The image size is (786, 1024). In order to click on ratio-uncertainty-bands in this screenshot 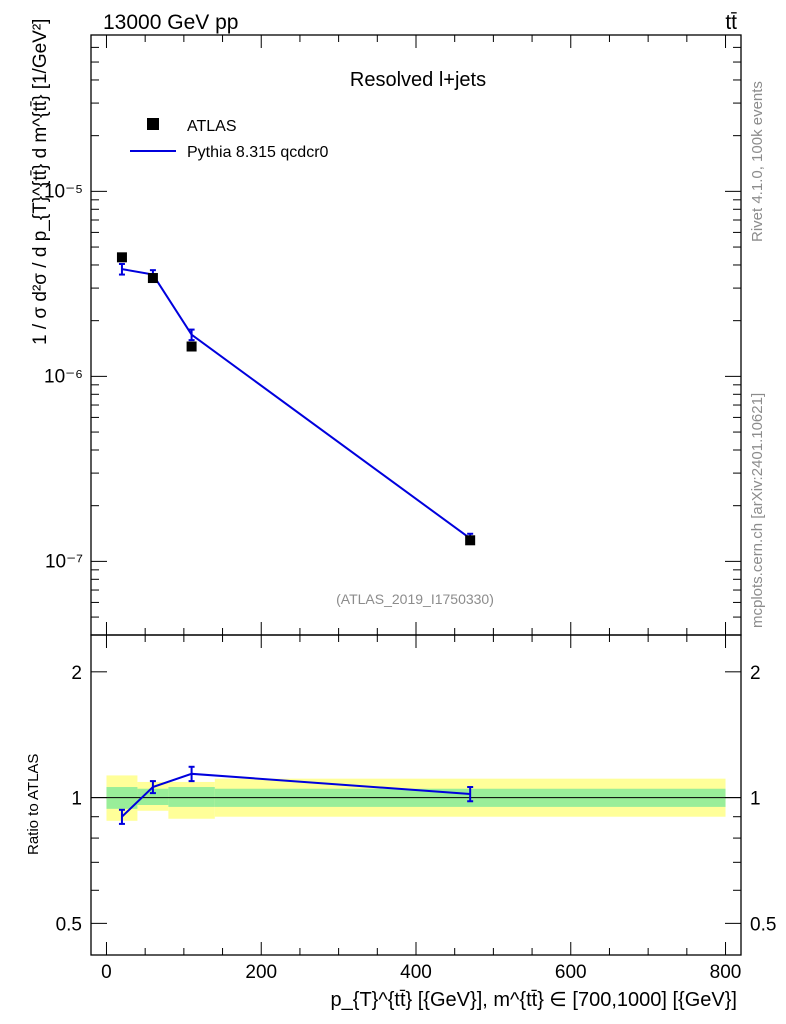, I will do `click(416, 798)`.